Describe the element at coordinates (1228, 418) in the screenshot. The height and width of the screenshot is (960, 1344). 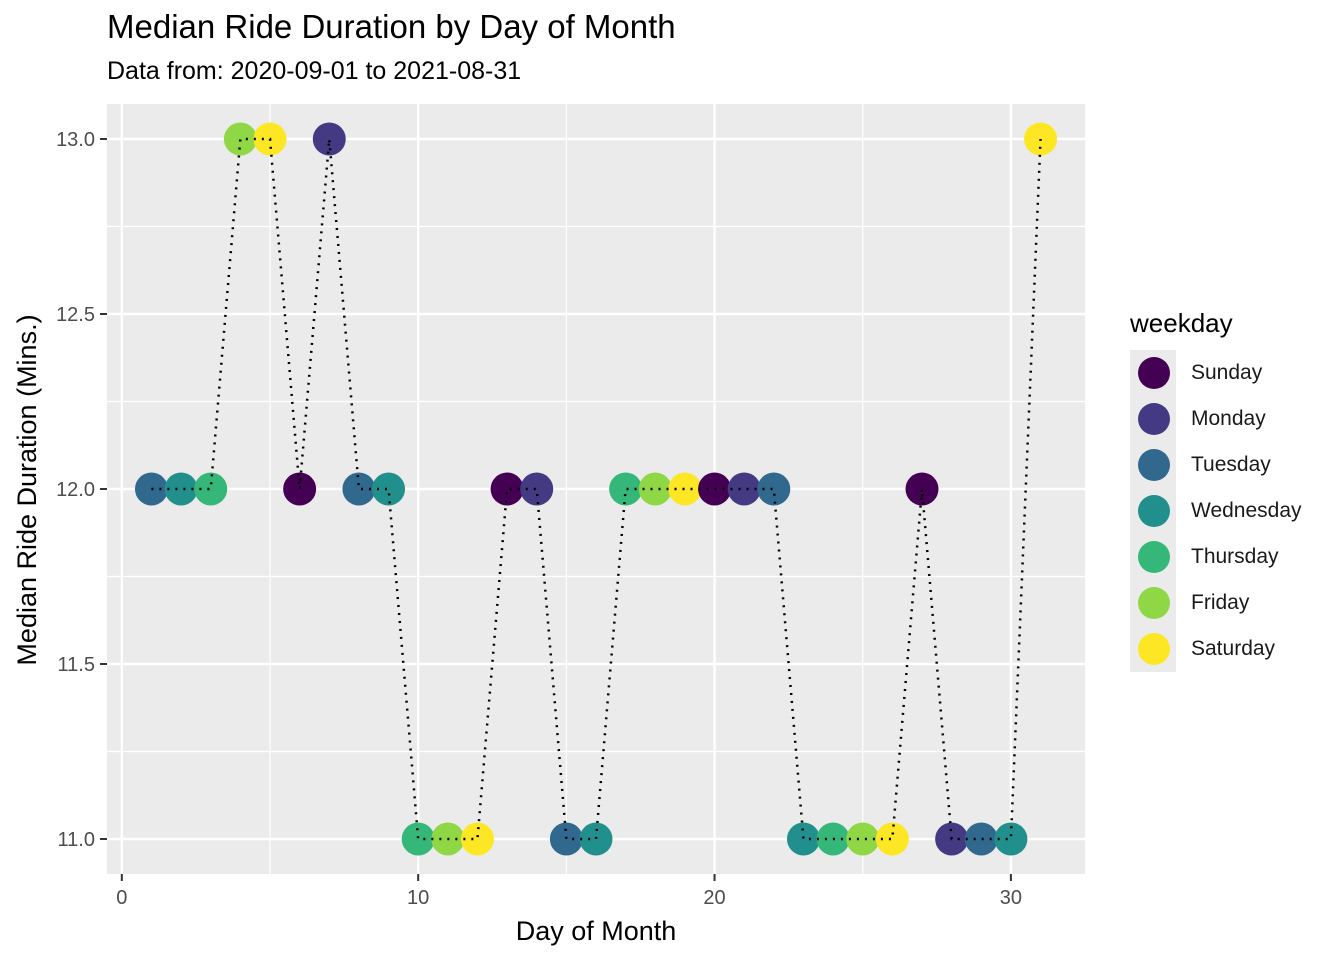
I see `legend-label: Monday` at that location.